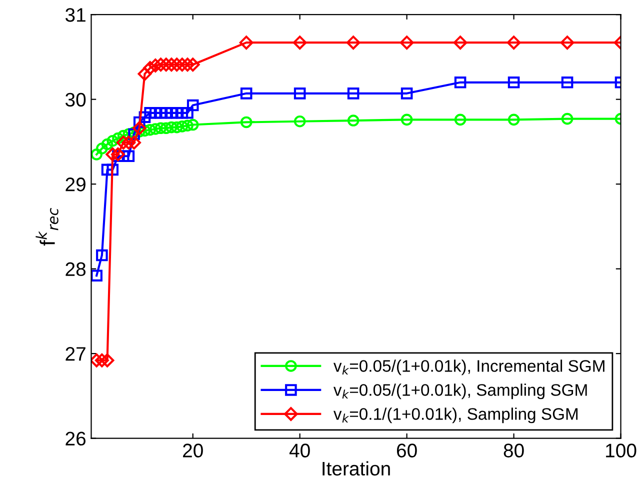  Describe the element at coordinates (356, 468) in the screenshot. I see `x-axis-title: Iteration` at that location.